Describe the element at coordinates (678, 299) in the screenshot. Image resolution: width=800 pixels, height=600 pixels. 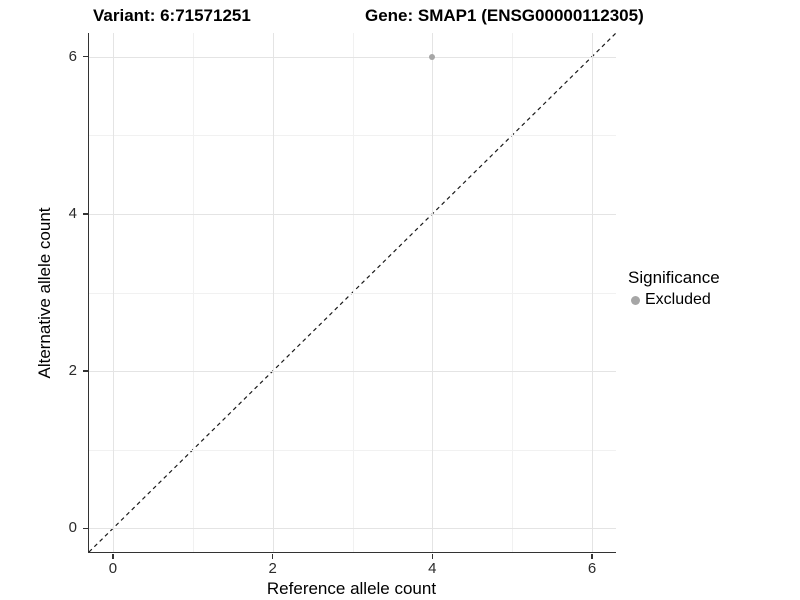
I see `legend-entry-label: Excluded` at that location.